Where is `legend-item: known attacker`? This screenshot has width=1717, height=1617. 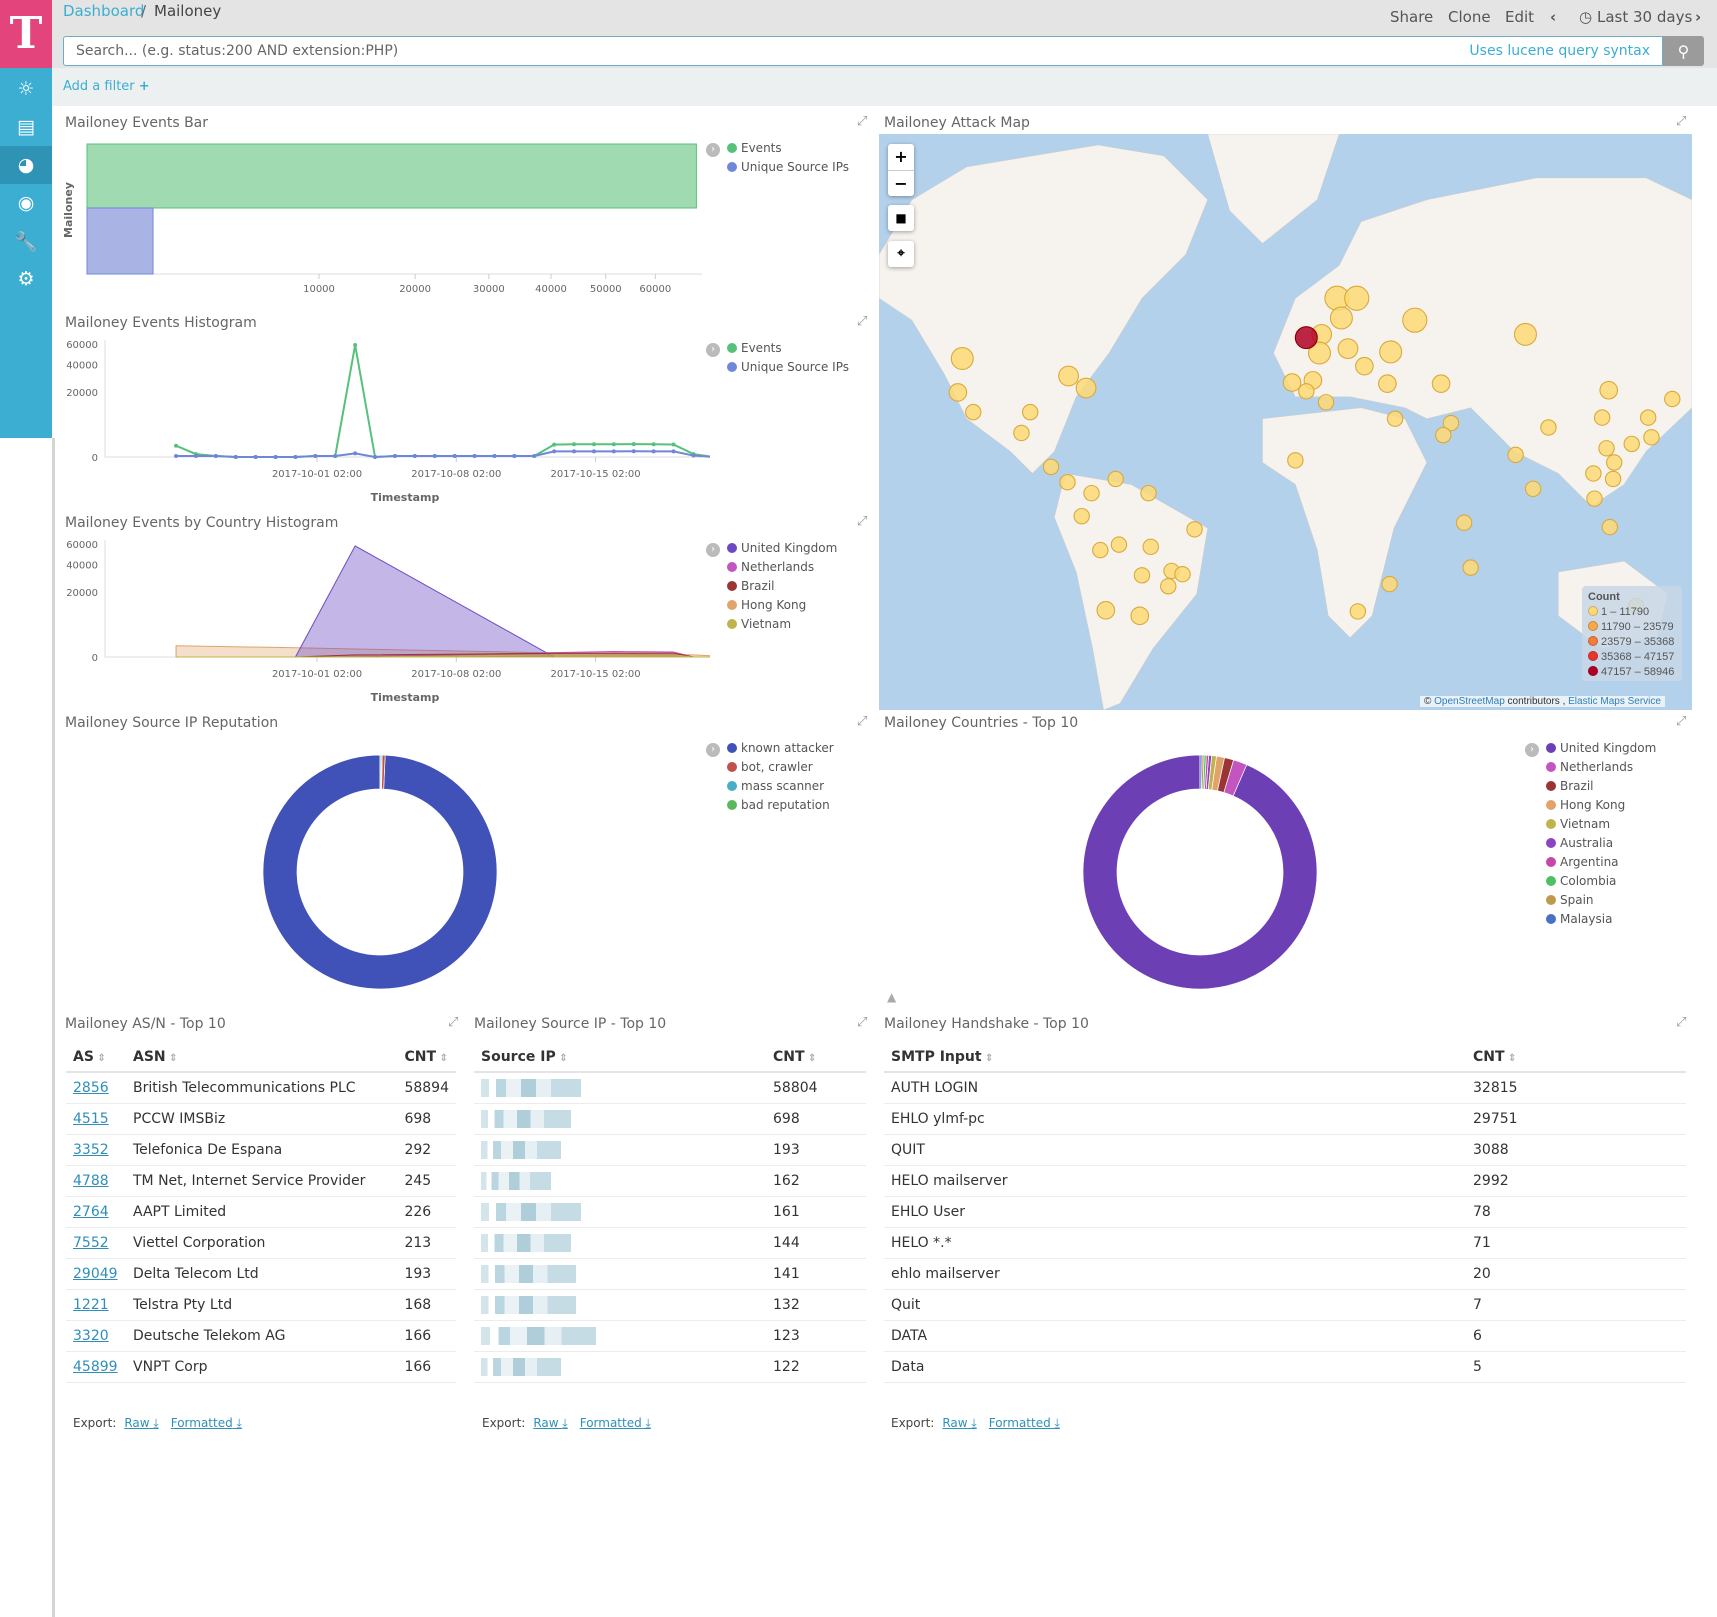
legend-item: known attacker is located at coordinates (780, 748).